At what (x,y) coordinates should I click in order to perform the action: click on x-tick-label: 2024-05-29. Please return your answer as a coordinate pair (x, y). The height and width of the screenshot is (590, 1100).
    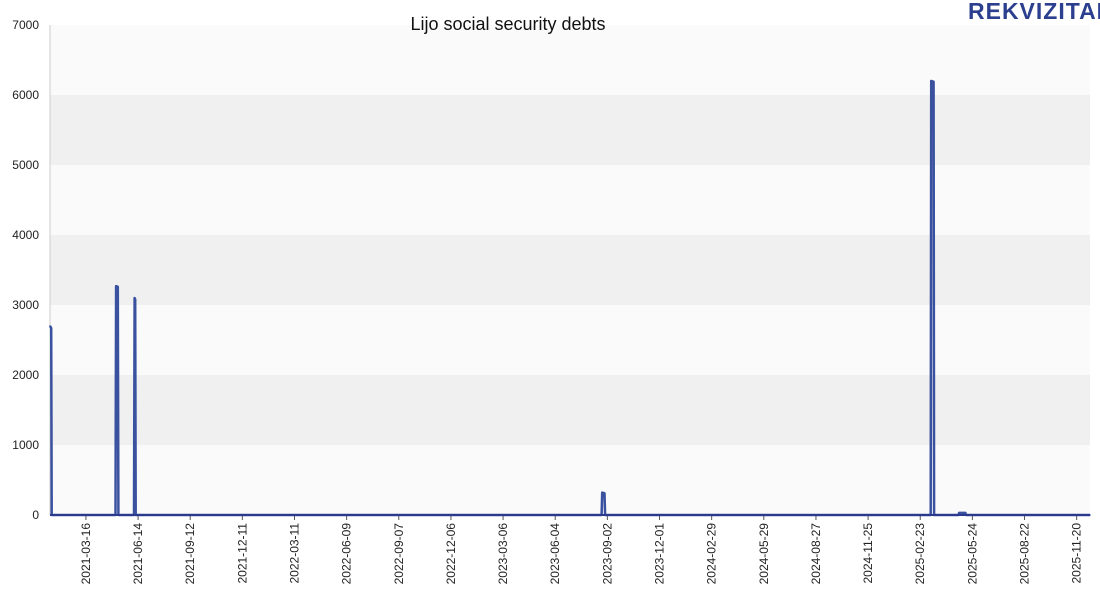
    Looking at the image, I should click on (764, 554).